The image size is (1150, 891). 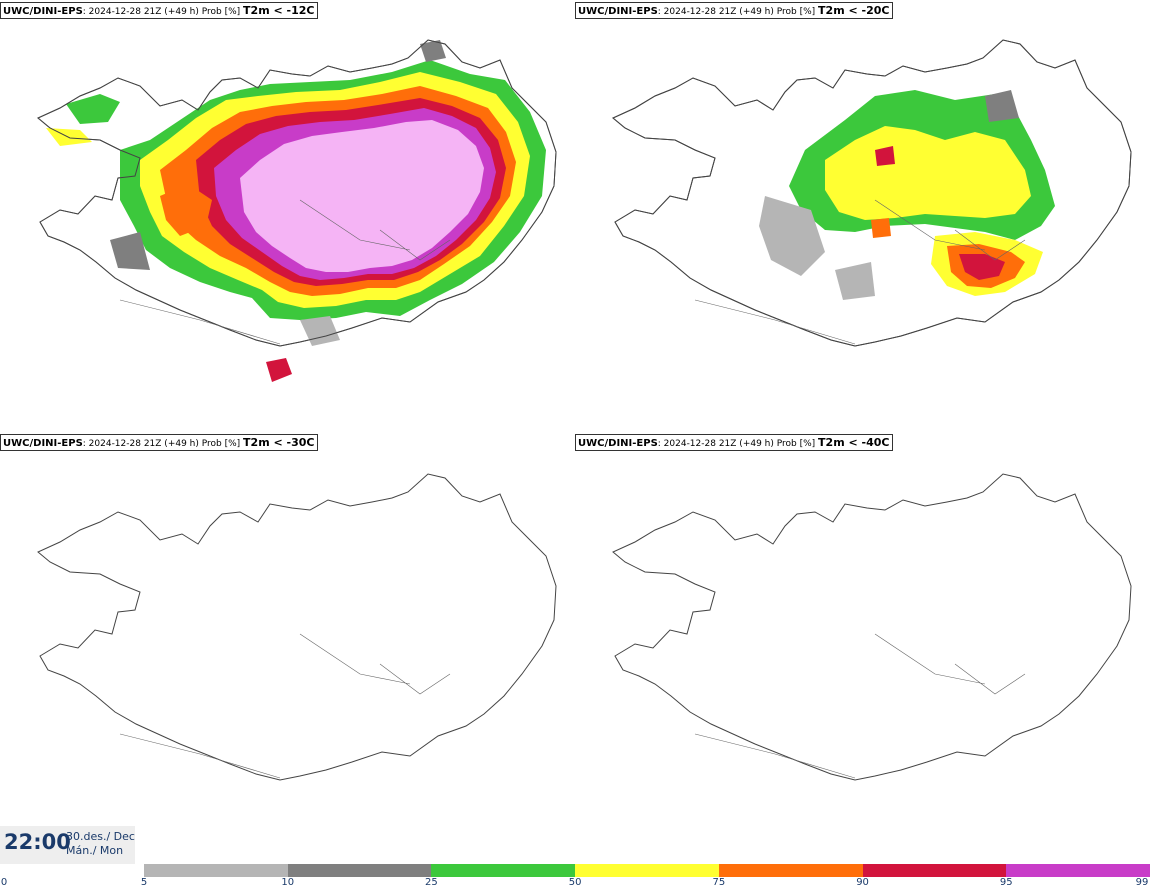 I want to click on valid-time: 22:00, so click(x=37, y=842).